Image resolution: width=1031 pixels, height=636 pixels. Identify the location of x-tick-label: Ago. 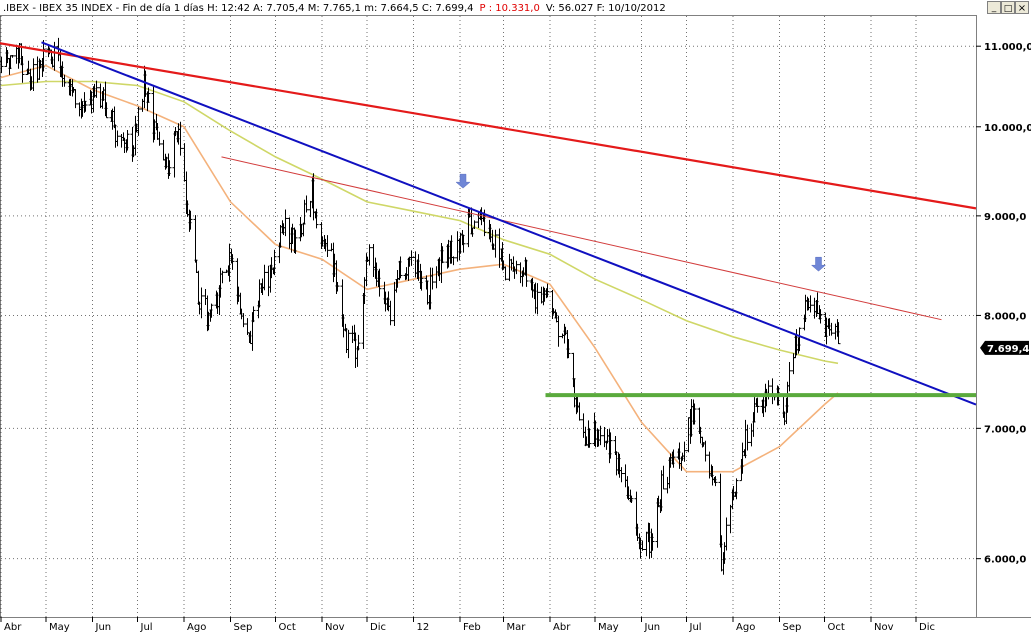
(745, 627).